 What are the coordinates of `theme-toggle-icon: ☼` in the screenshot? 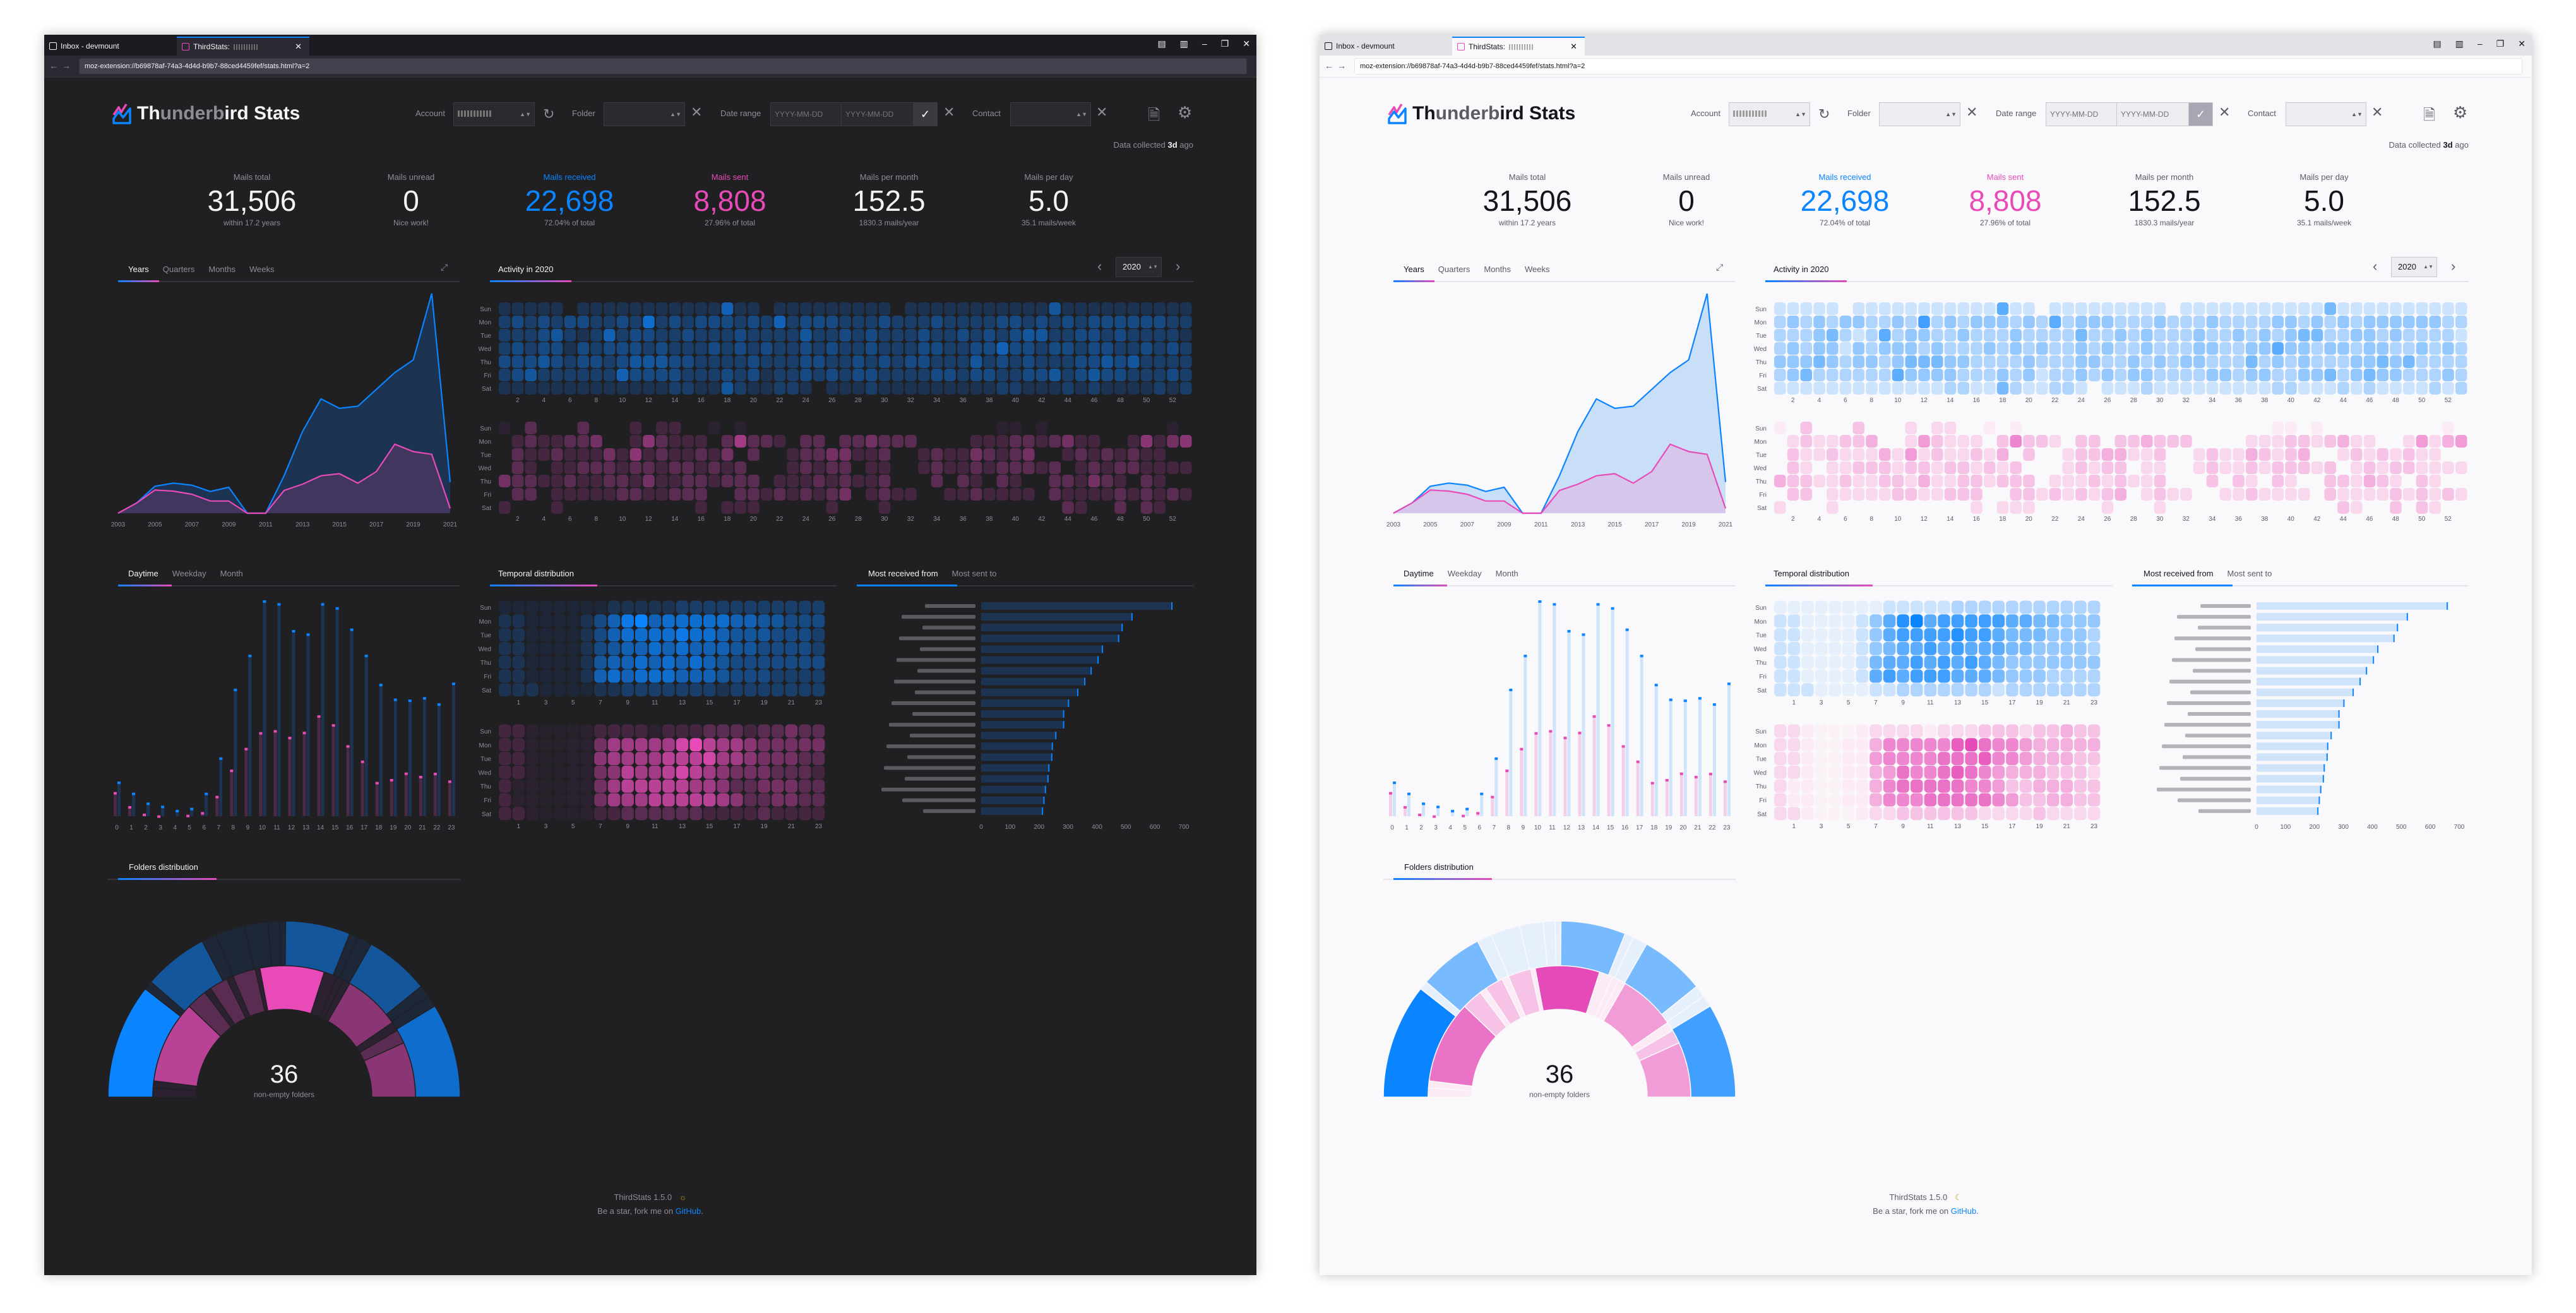 It's located at (683, 1197).